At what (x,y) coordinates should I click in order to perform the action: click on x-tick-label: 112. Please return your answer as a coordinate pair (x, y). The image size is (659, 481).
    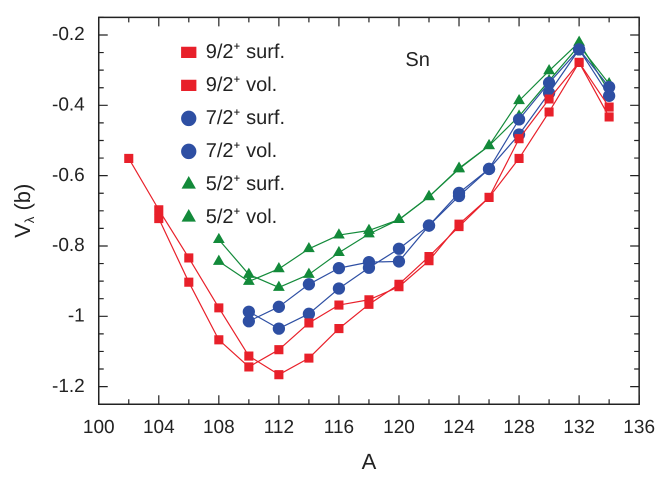
    Looking at the image, I should click on (279, 427).